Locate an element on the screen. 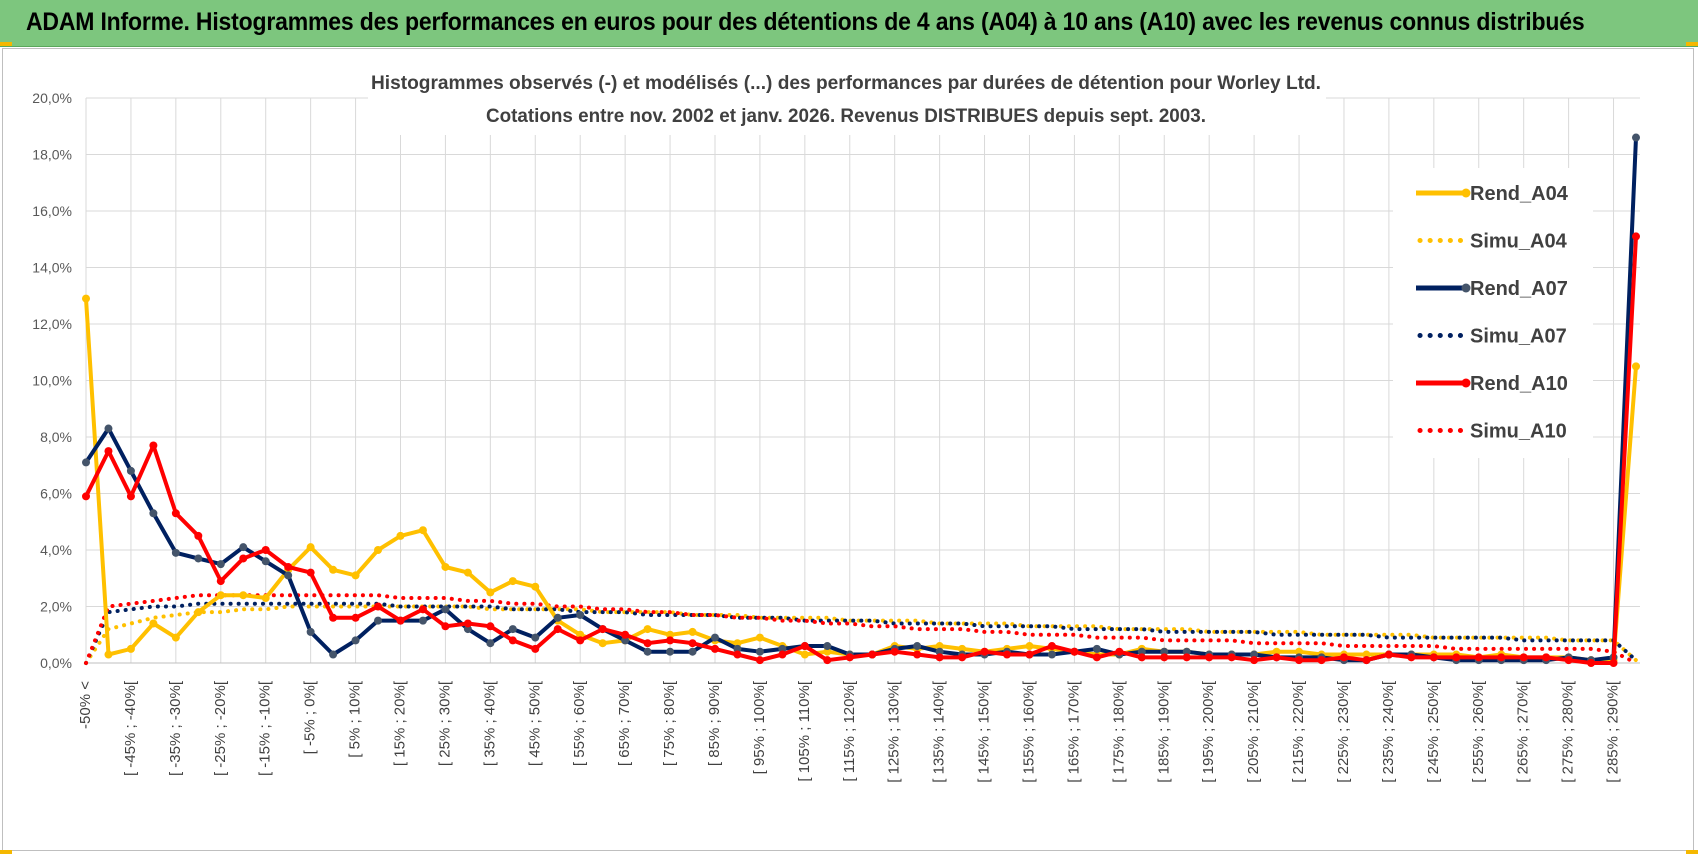 The image size is (1698, 854). legend-label-simu-a07: Simu_A07 is located at coordinates (1518, 337).